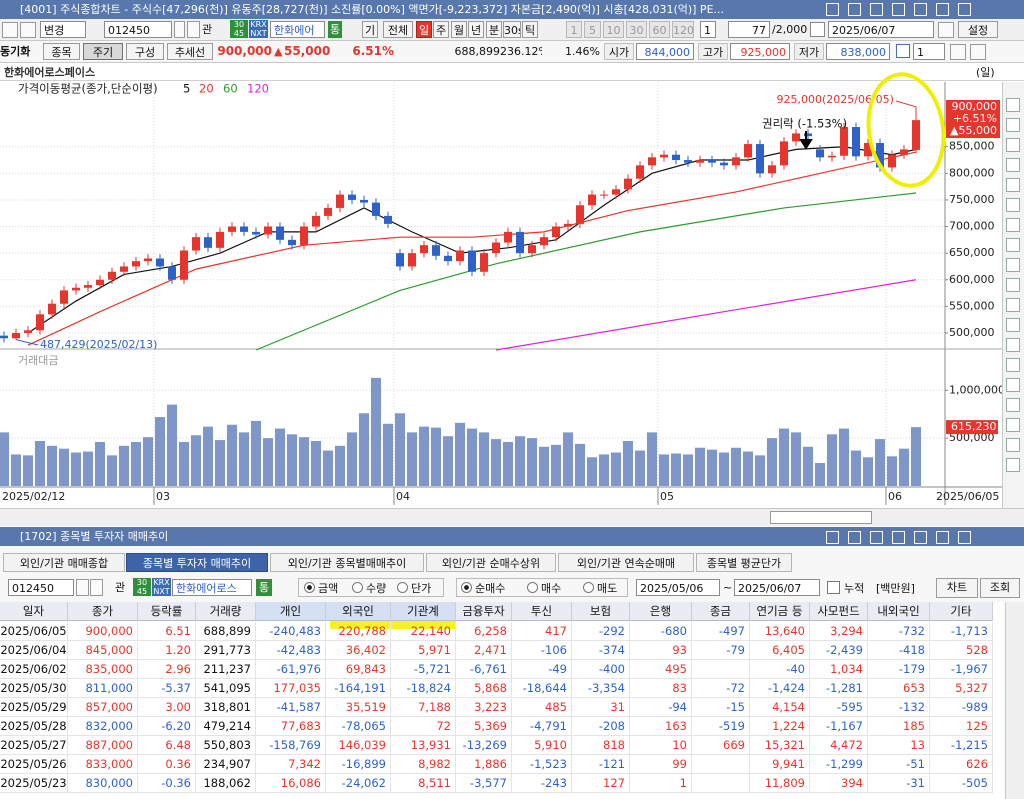  Describe the element at coordinates (424, 29) in the screenshot. I see `period-button: 일` at that location.